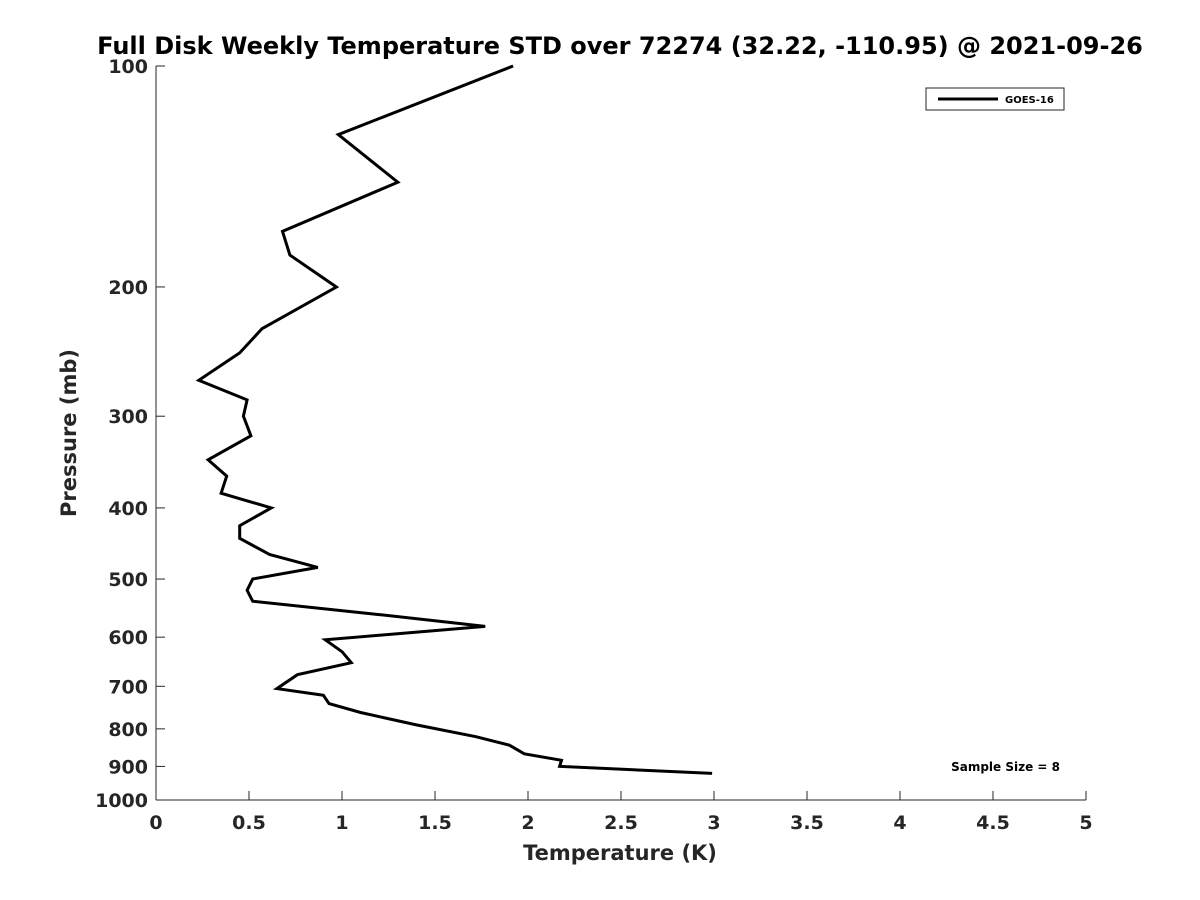  What do you see at coordinates (128, 687) in the screenshot?
I see `y-tick-label: 700` at bounding box center [128, 687].